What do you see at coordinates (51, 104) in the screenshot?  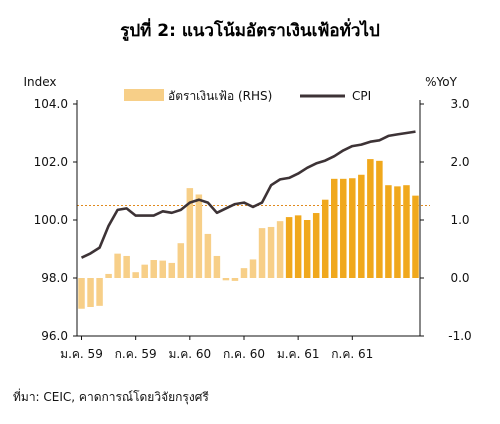 I see `left-tick-label: 104.0` at bounding box center [51, 104].